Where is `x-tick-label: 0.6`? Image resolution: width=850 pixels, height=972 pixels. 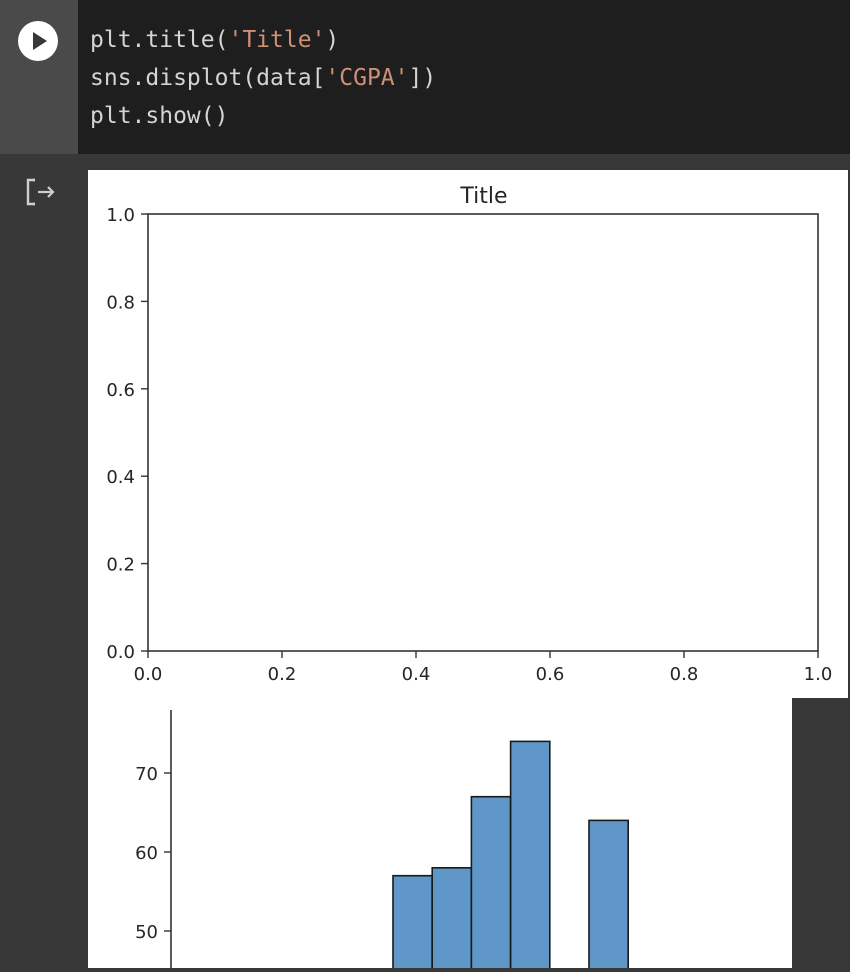 x-tick-label: 0.6 is located at coordinates (550, 674).